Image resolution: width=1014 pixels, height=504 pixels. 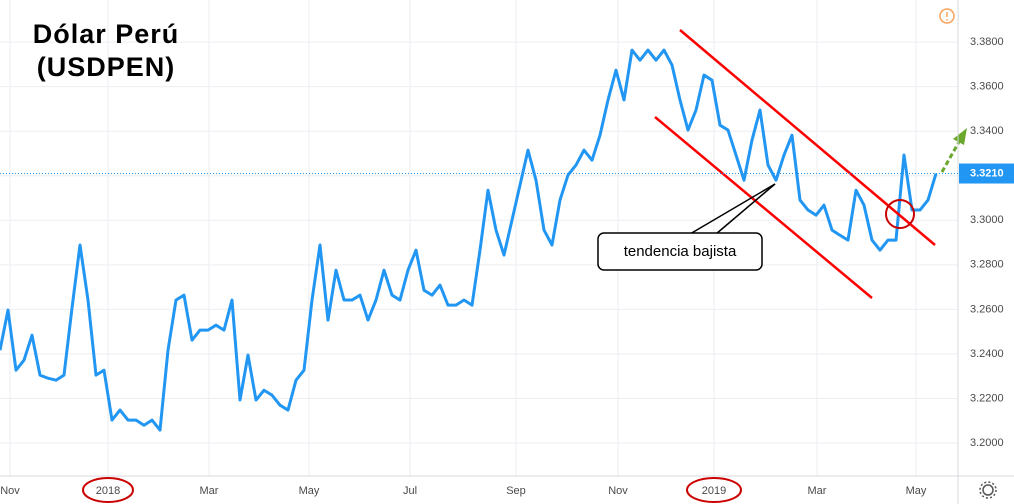 I want to click on chart-title: Dólar Perú, so click(x=106, y=34).